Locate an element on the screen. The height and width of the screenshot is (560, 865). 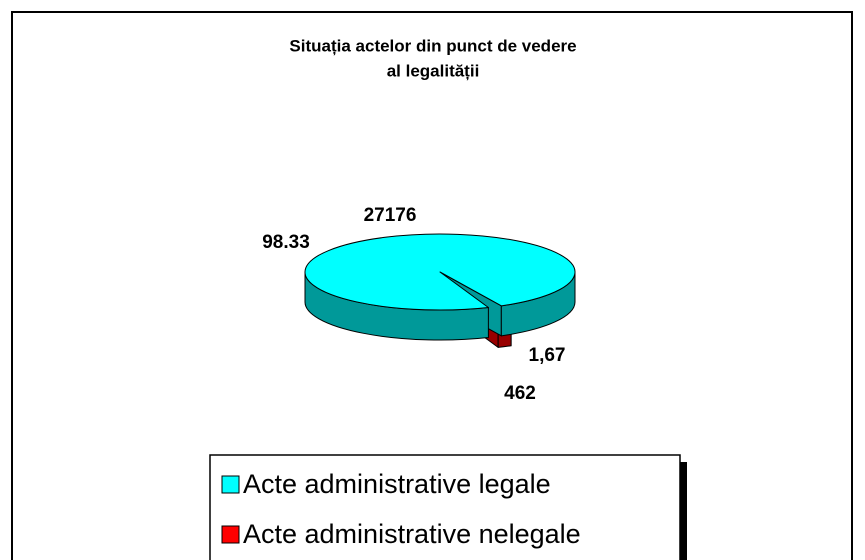
pie-slice is located at coordinates (440, 287).